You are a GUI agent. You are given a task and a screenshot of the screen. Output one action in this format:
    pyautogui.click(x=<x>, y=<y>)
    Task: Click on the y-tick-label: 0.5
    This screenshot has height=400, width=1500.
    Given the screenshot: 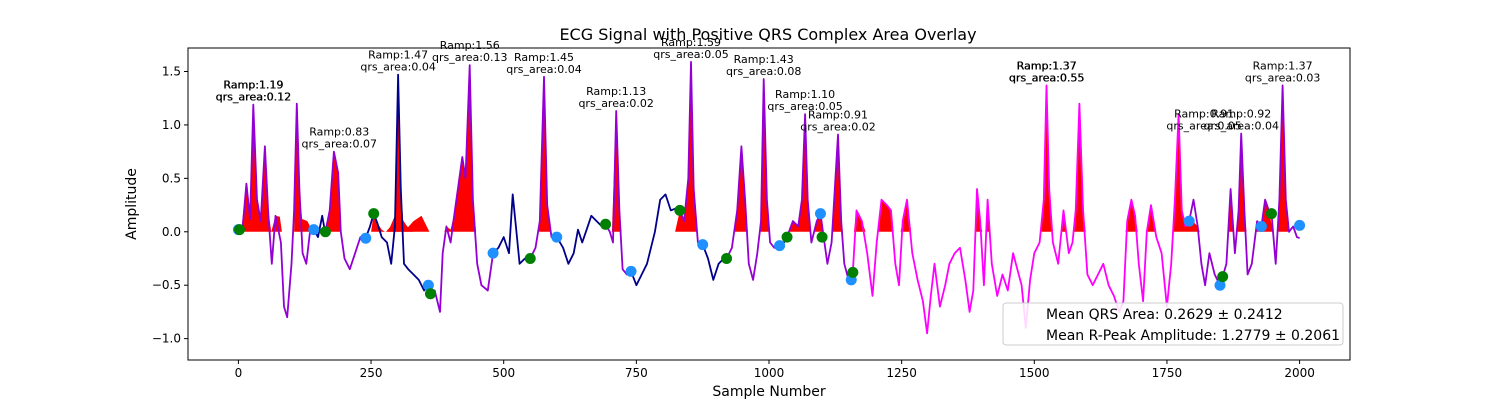 What is the action you would take?
    pyautogui.click(x=171, y=178)
    